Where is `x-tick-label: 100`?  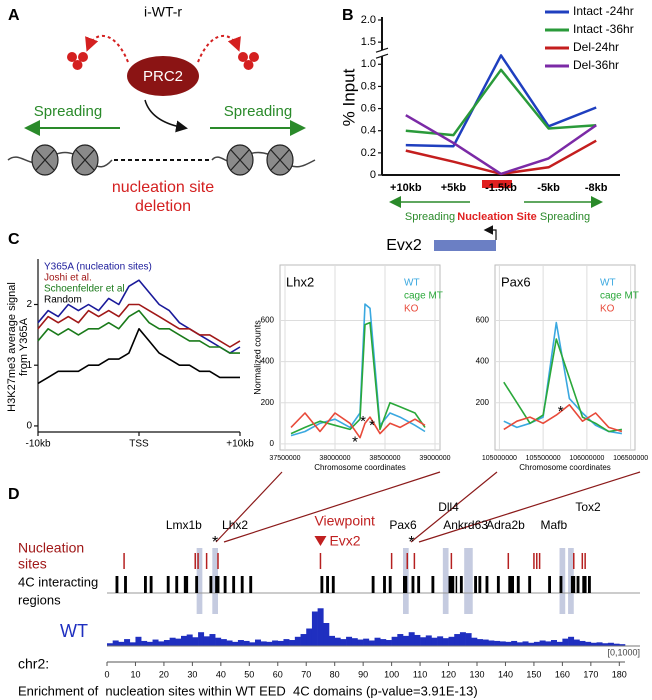 x-tick-label: 100 is located at coordinates (391, 674).